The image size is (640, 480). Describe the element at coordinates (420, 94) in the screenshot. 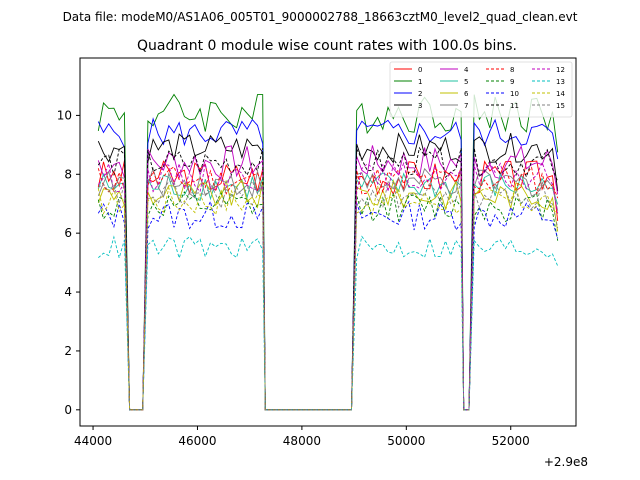

I see `legend-label-2: 2` at that location.